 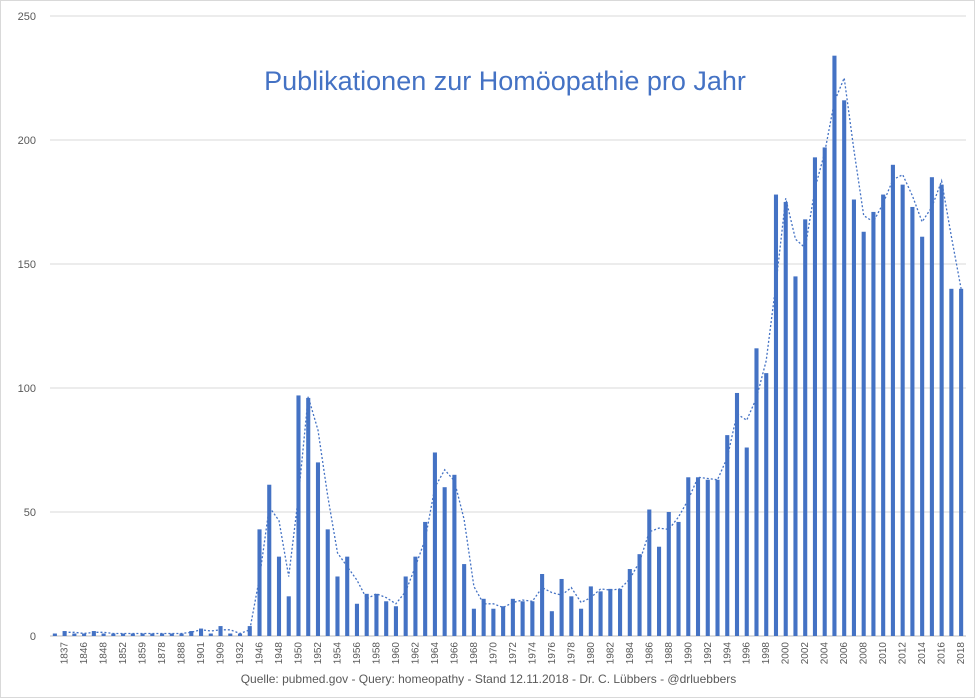 I want to click on x-tick-label: 2014, so click(x=922, y=653).